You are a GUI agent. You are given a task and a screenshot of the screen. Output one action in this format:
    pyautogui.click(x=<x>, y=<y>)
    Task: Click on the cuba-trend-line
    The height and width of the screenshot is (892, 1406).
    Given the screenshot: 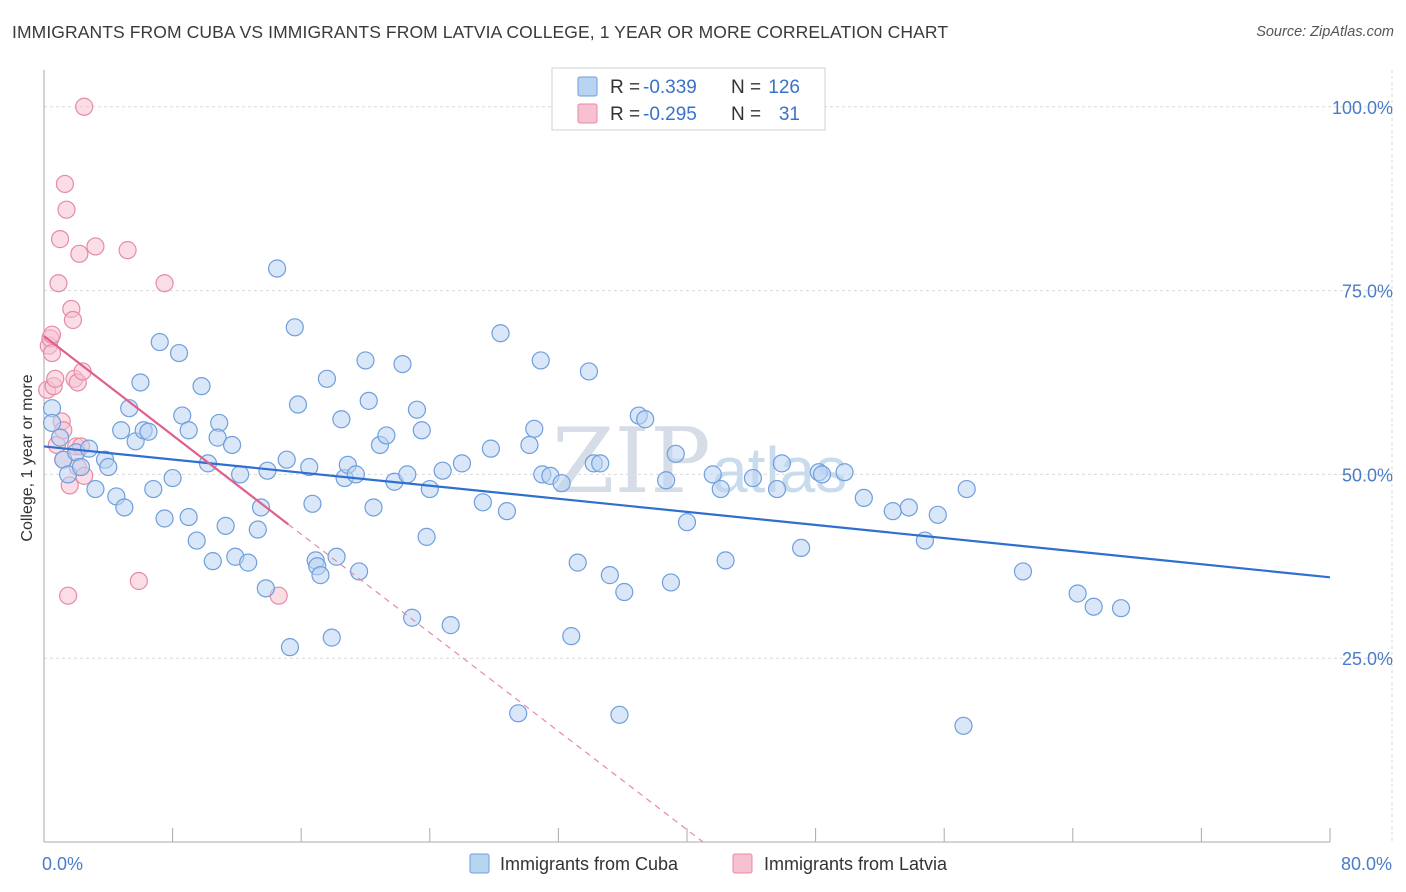 What is the action you would take?
    pyautogui.click(x=687, y=512)
    